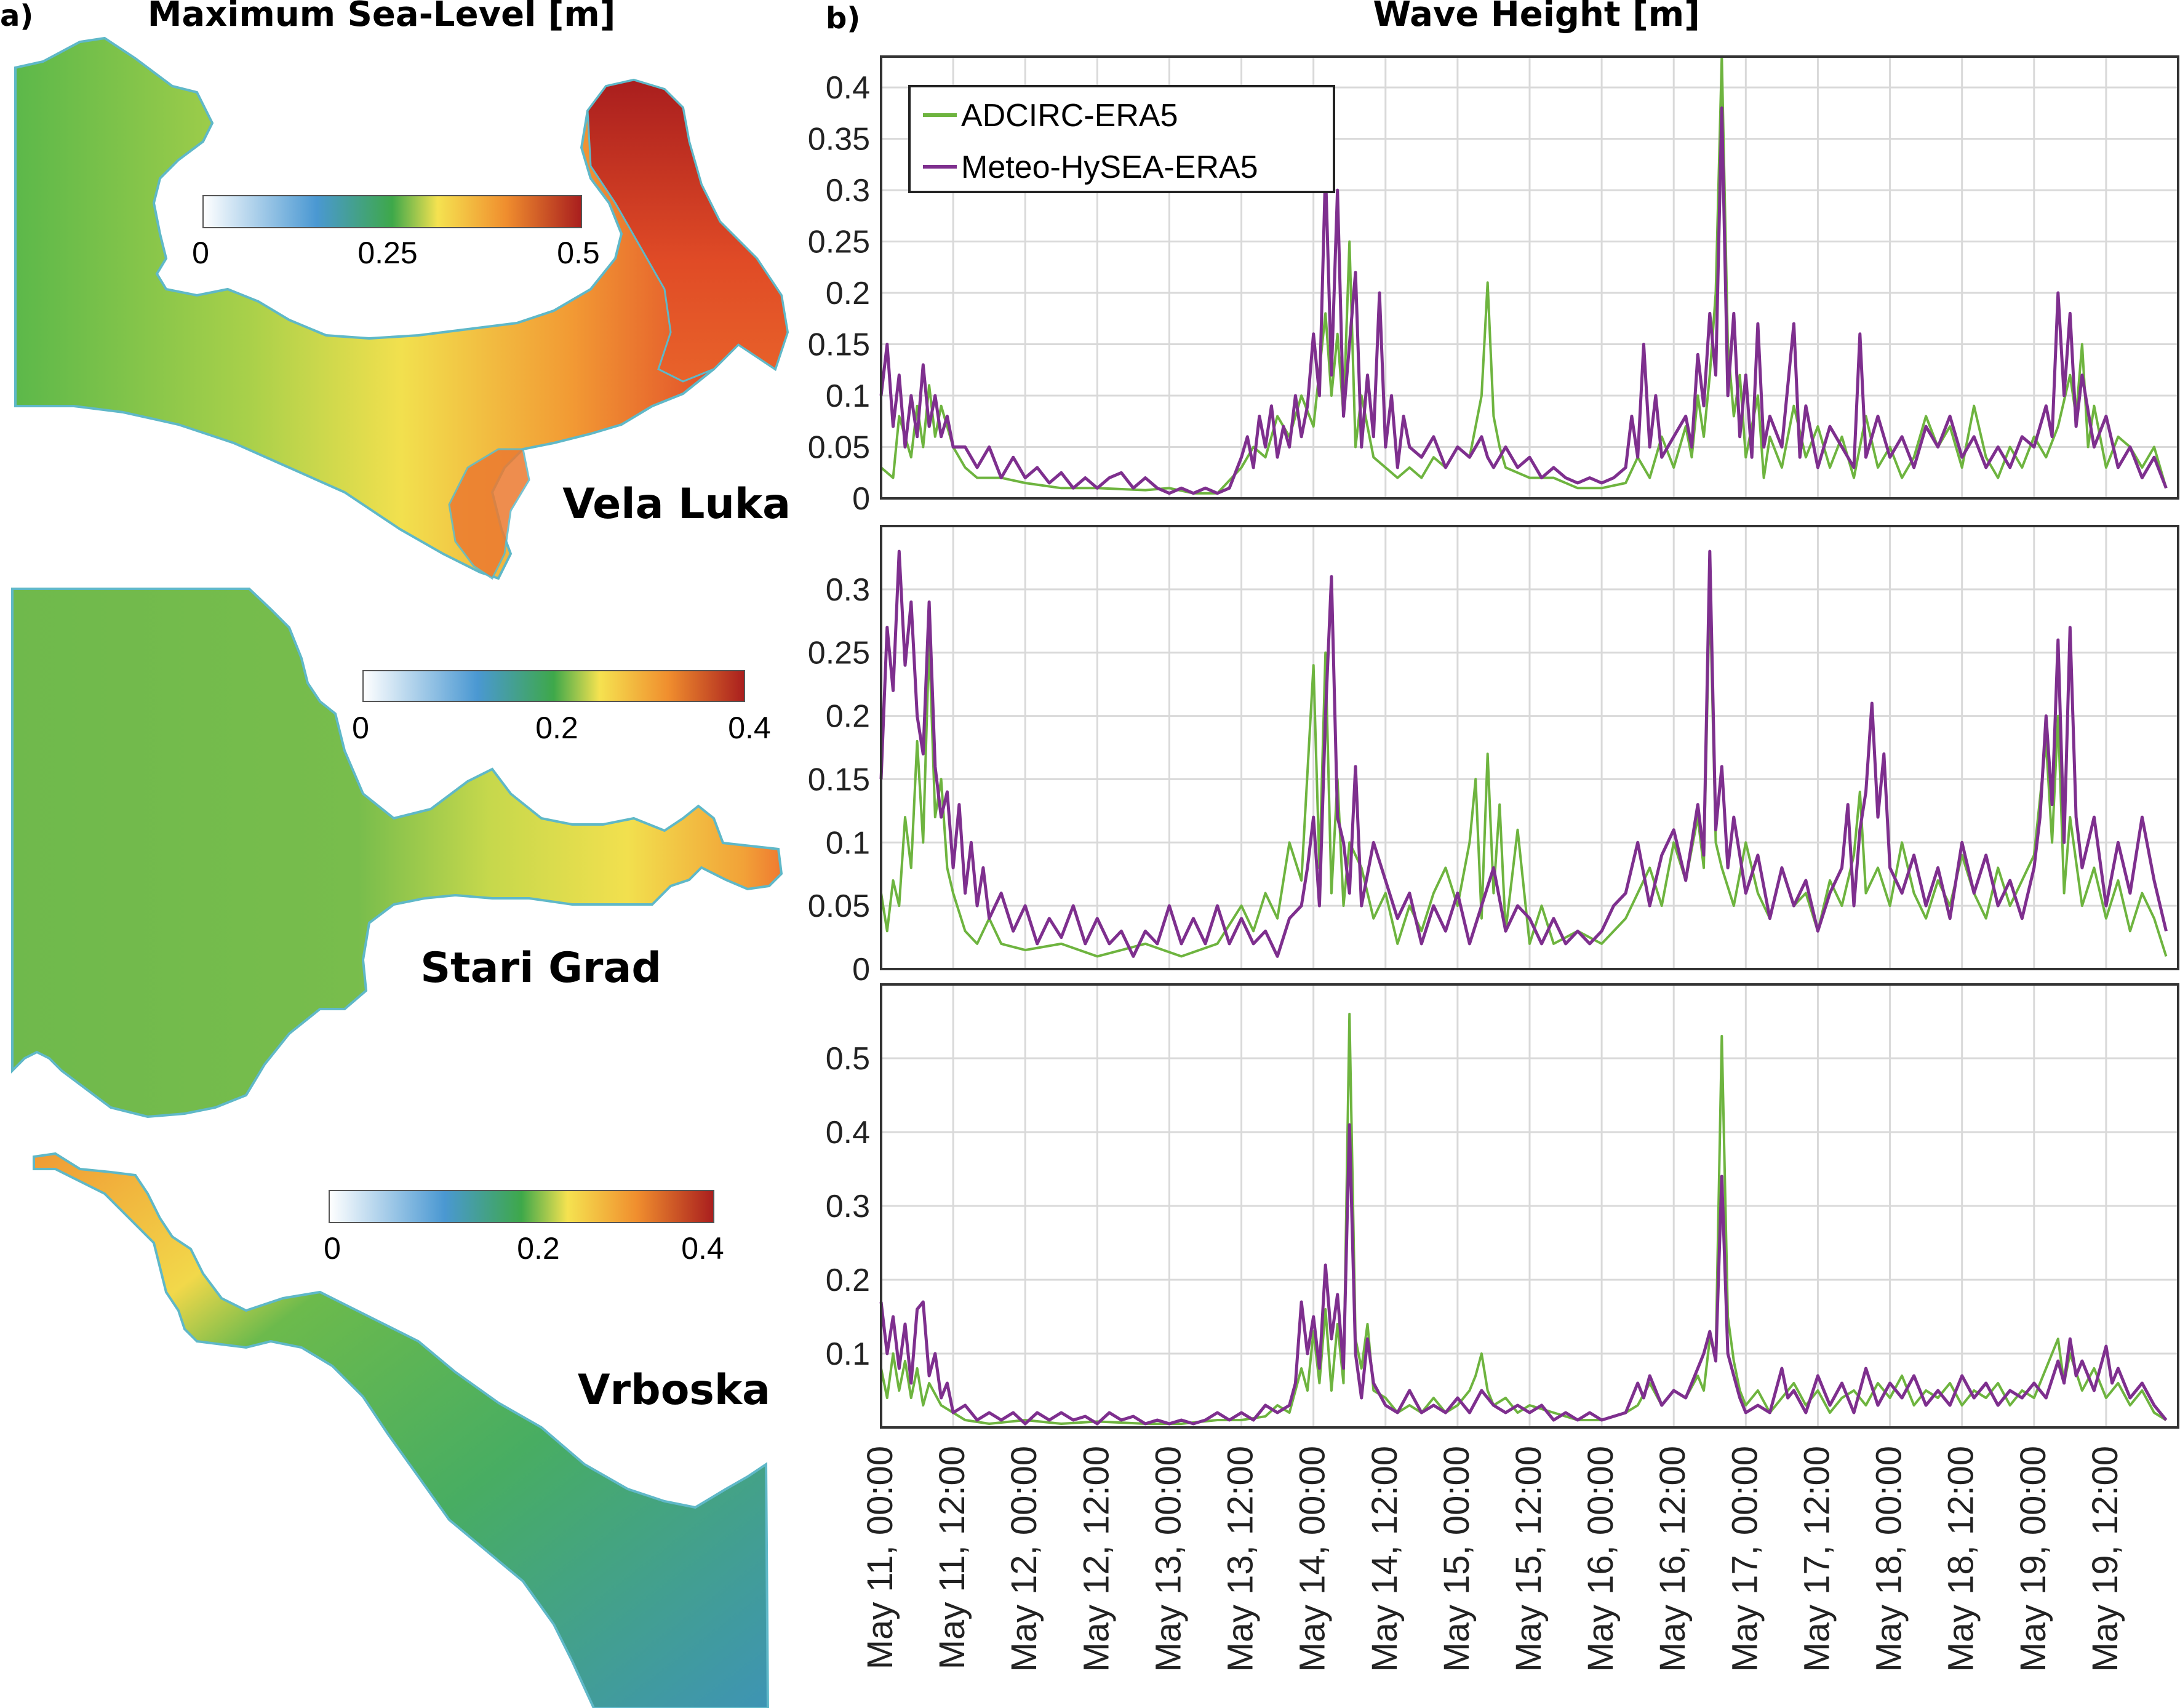 This screenshot has height=1708, width=2180. Describe the element at coordinates (553, 686) in the screenshot. I see `colorbar-stari-grad` at that location.